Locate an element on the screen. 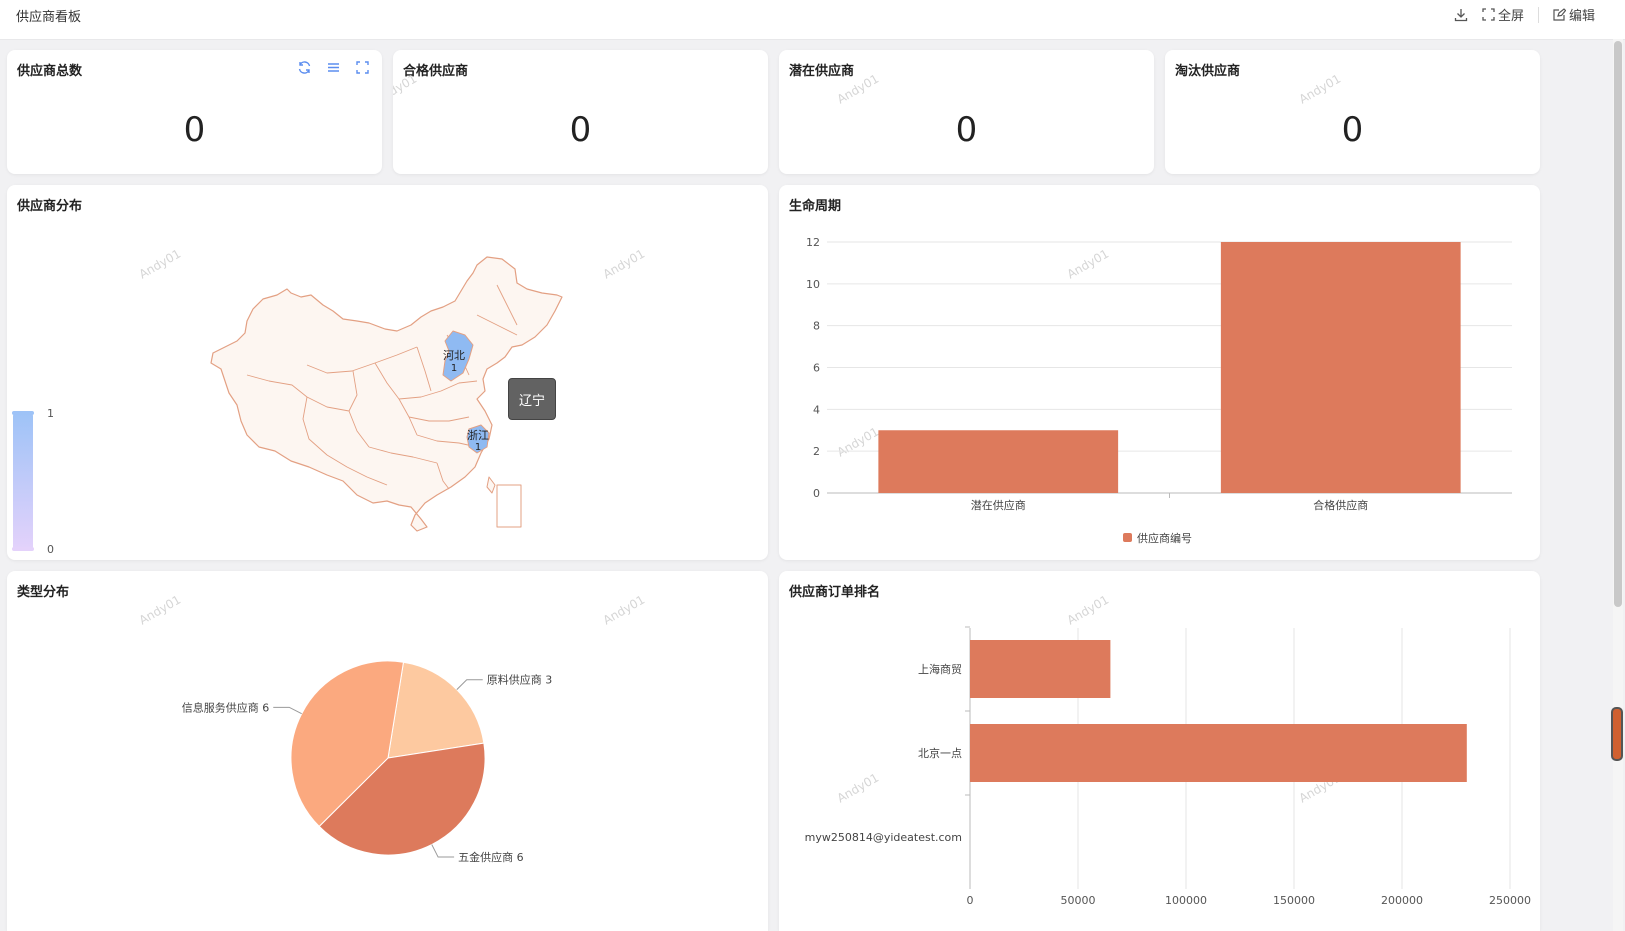  tooltip-text: 辽宁 is located at coordinates (531, 401).